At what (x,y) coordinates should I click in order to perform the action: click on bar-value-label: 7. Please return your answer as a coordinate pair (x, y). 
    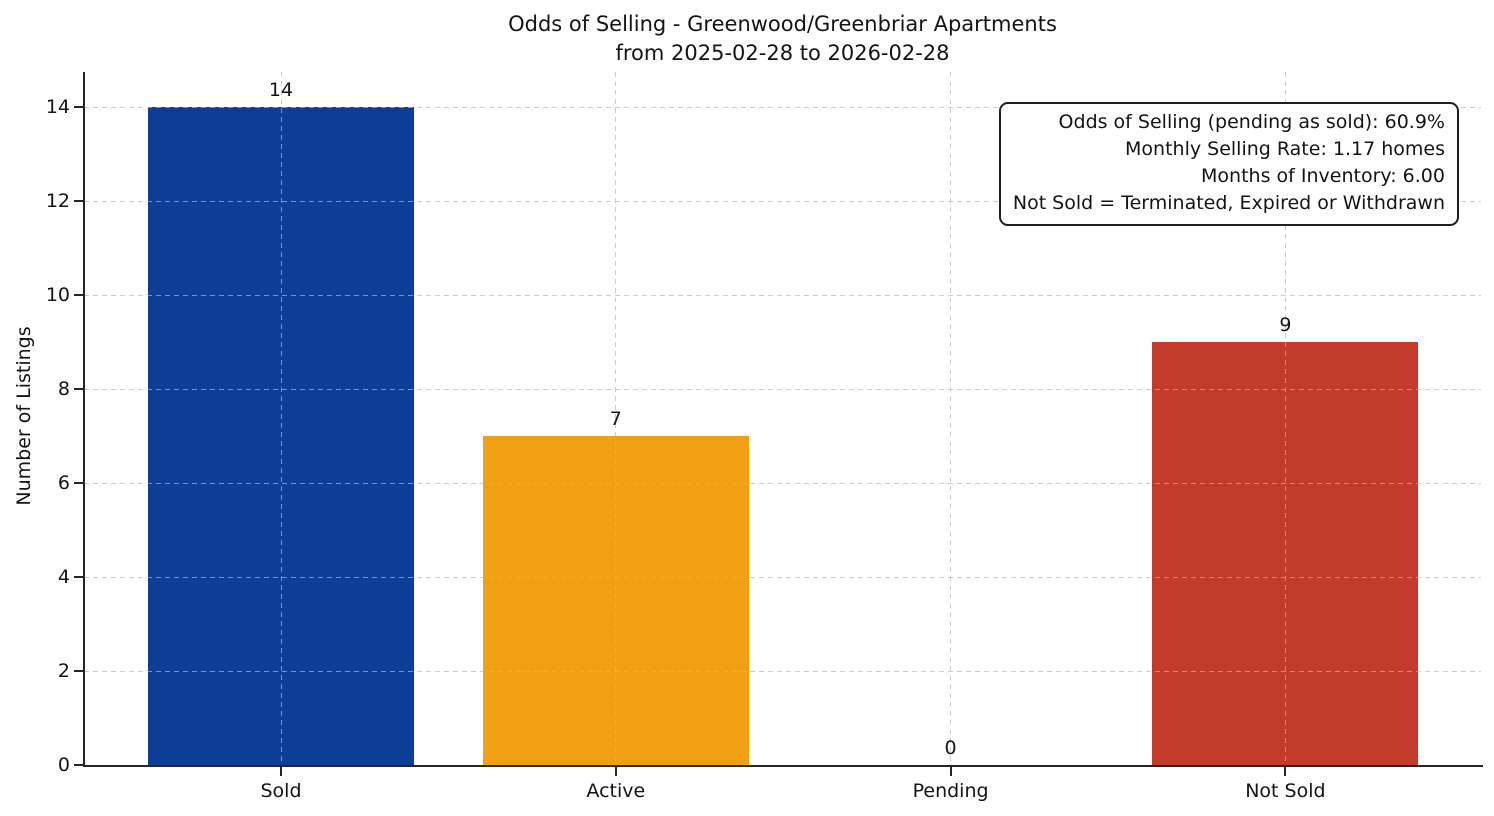
    Looking at the image, I should click on (615, 419).